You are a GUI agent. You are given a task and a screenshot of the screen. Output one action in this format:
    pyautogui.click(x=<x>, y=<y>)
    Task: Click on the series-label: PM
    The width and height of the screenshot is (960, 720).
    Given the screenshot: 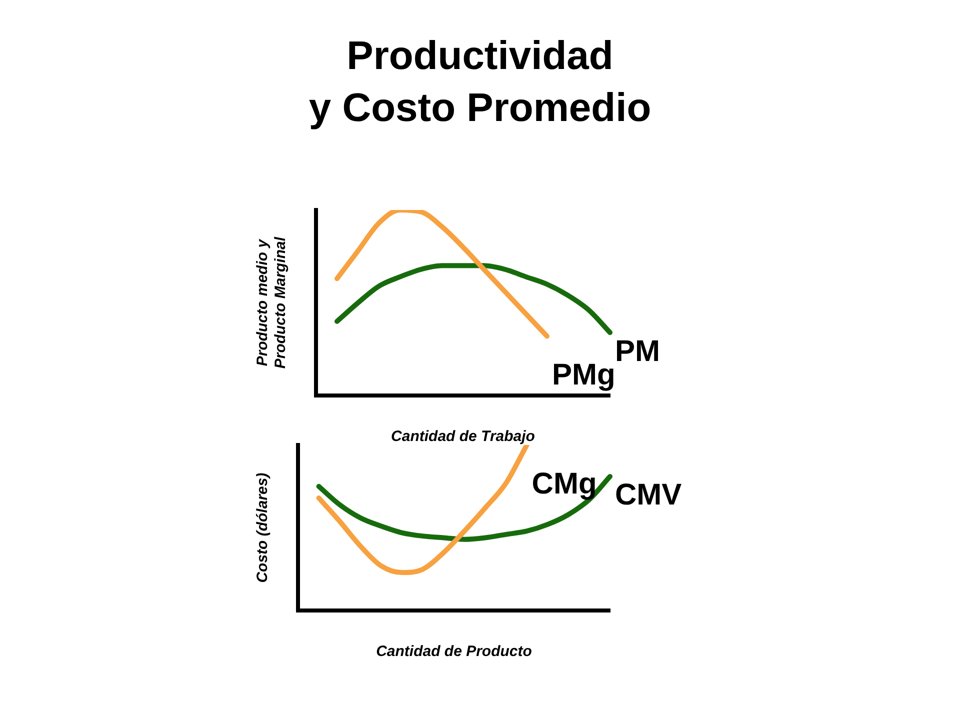 What is the action you would take?
    pyautogui.click(x=637, y=351)
    